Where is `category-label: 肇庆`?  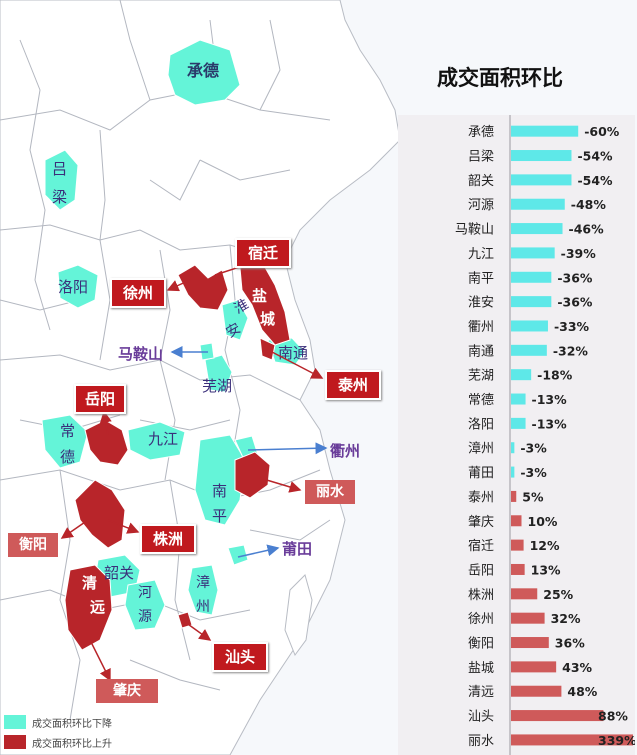
category-label: 肇庆 is located at coordinates (481, 522).